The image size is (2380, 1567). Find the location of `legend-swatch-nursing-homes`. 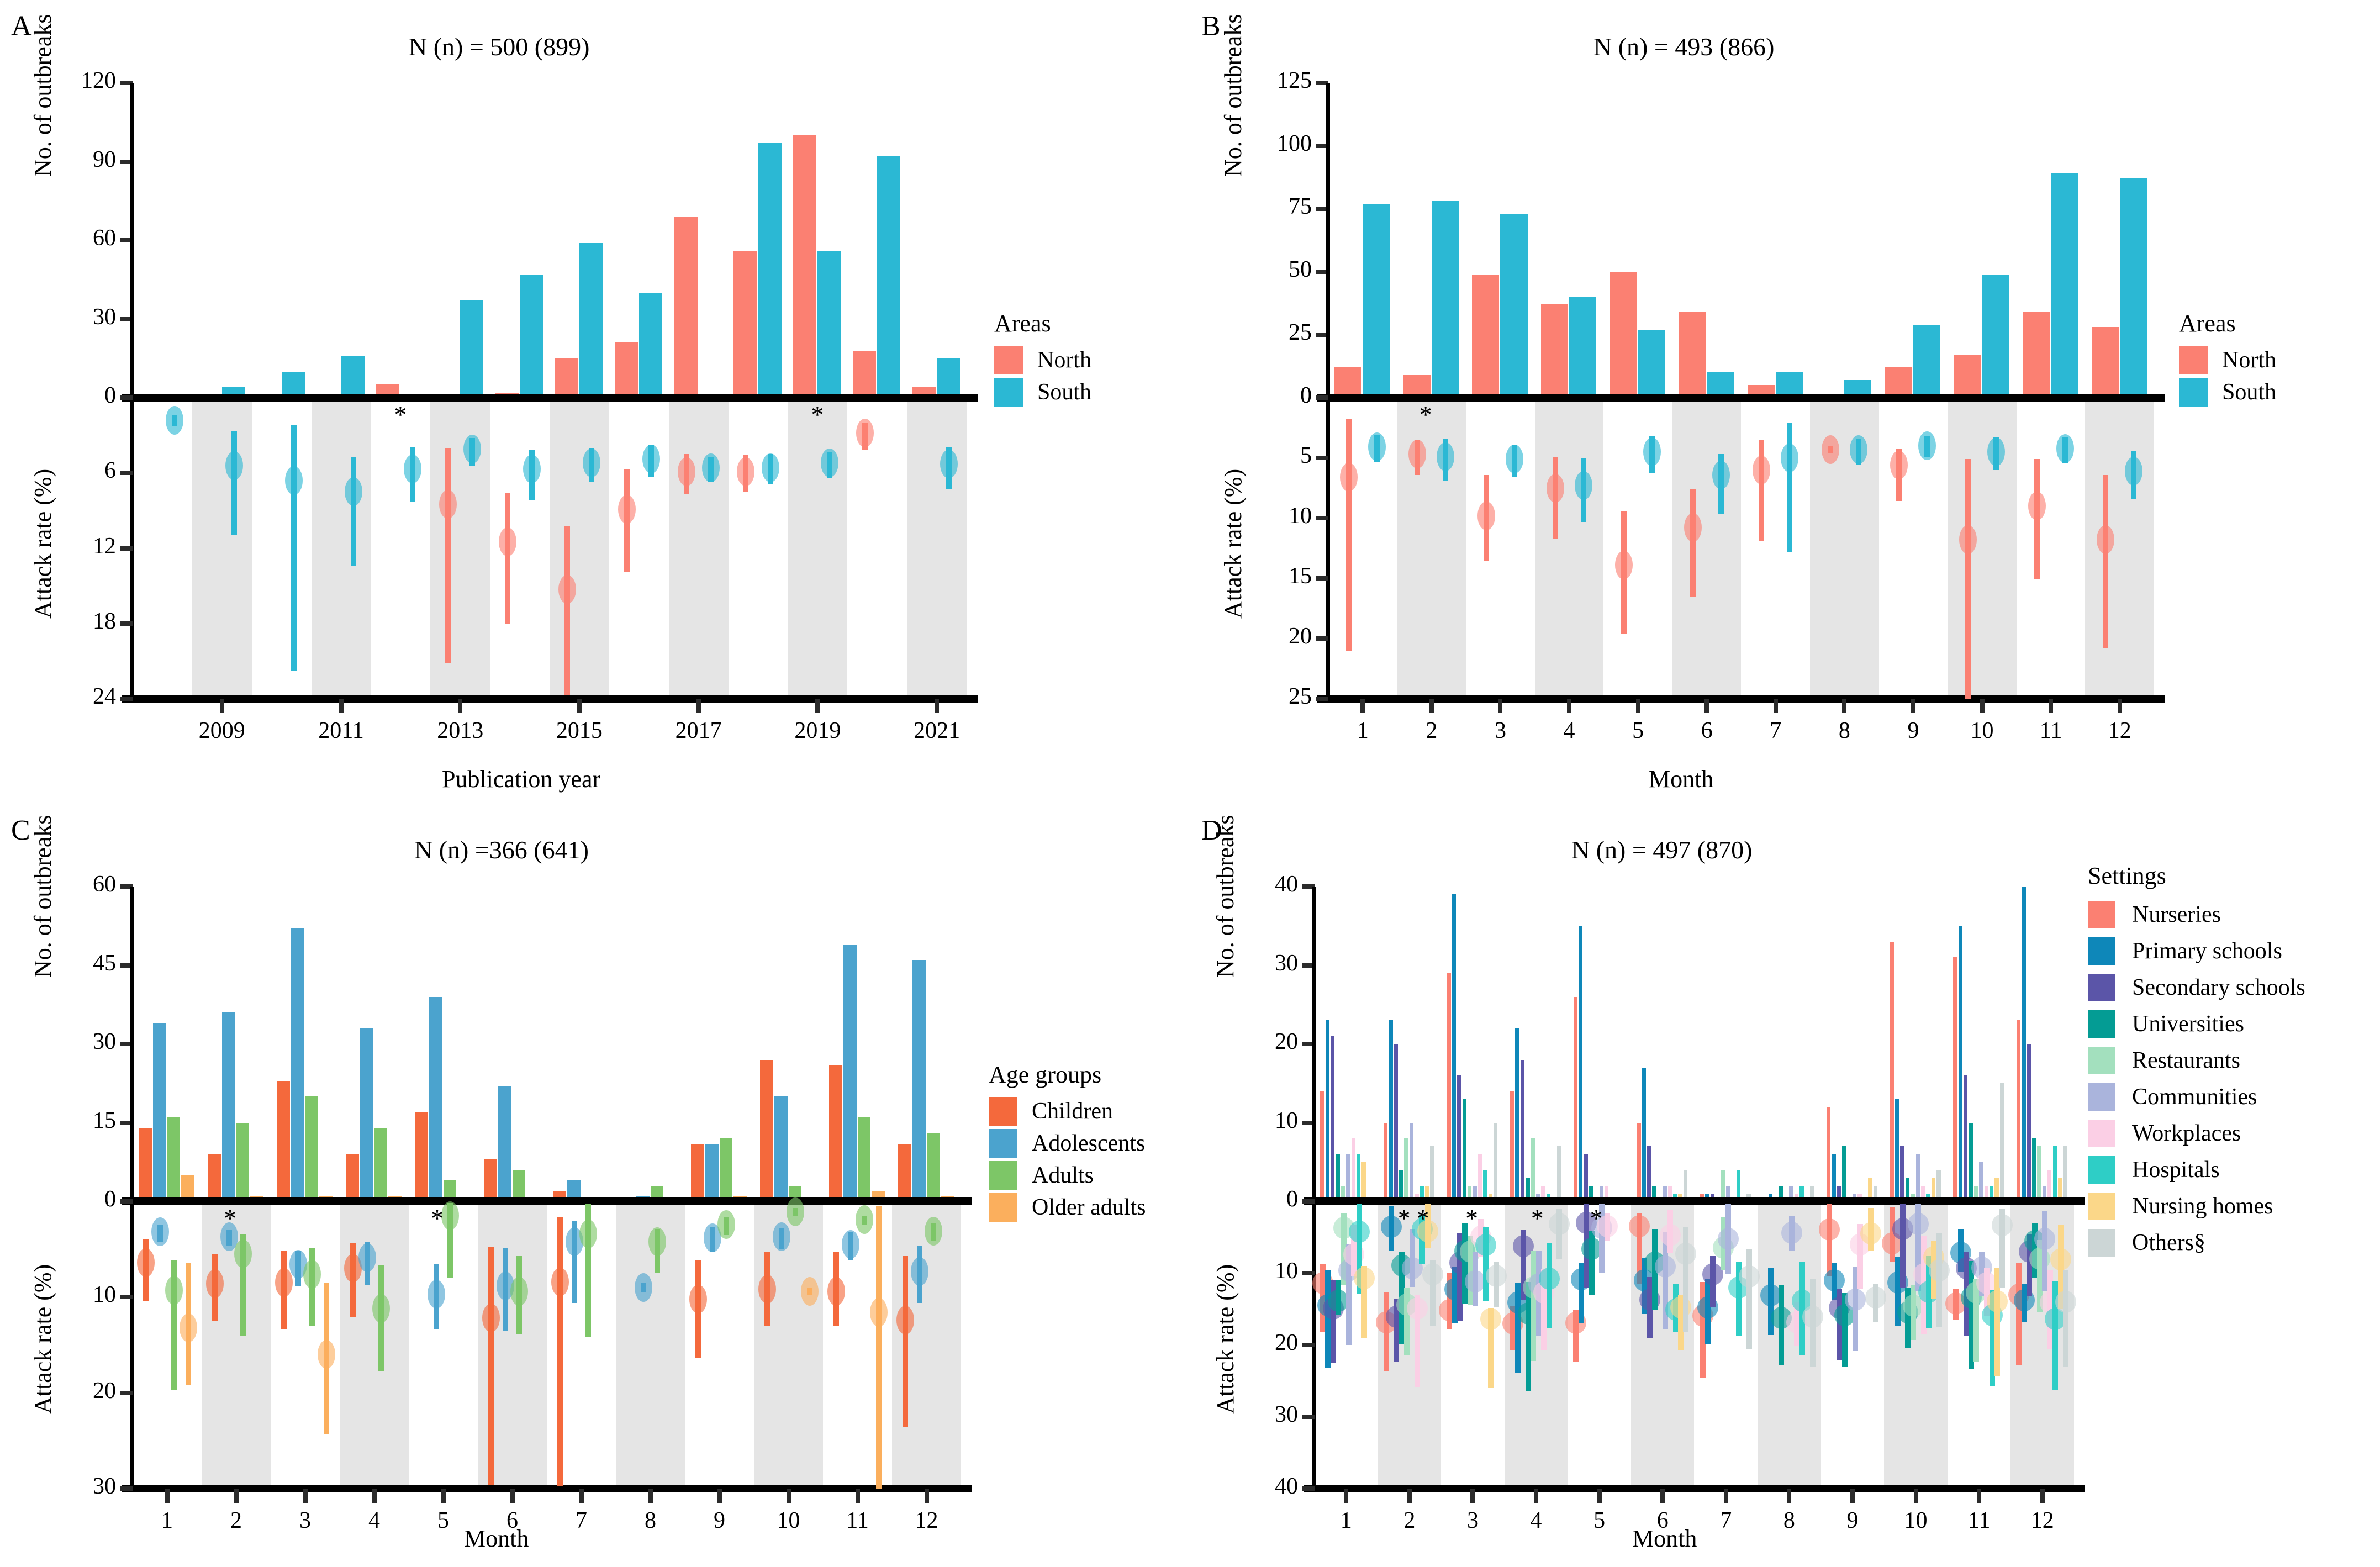

legend-swatch-nursing-homes is located at coordinates (2101, 1206).